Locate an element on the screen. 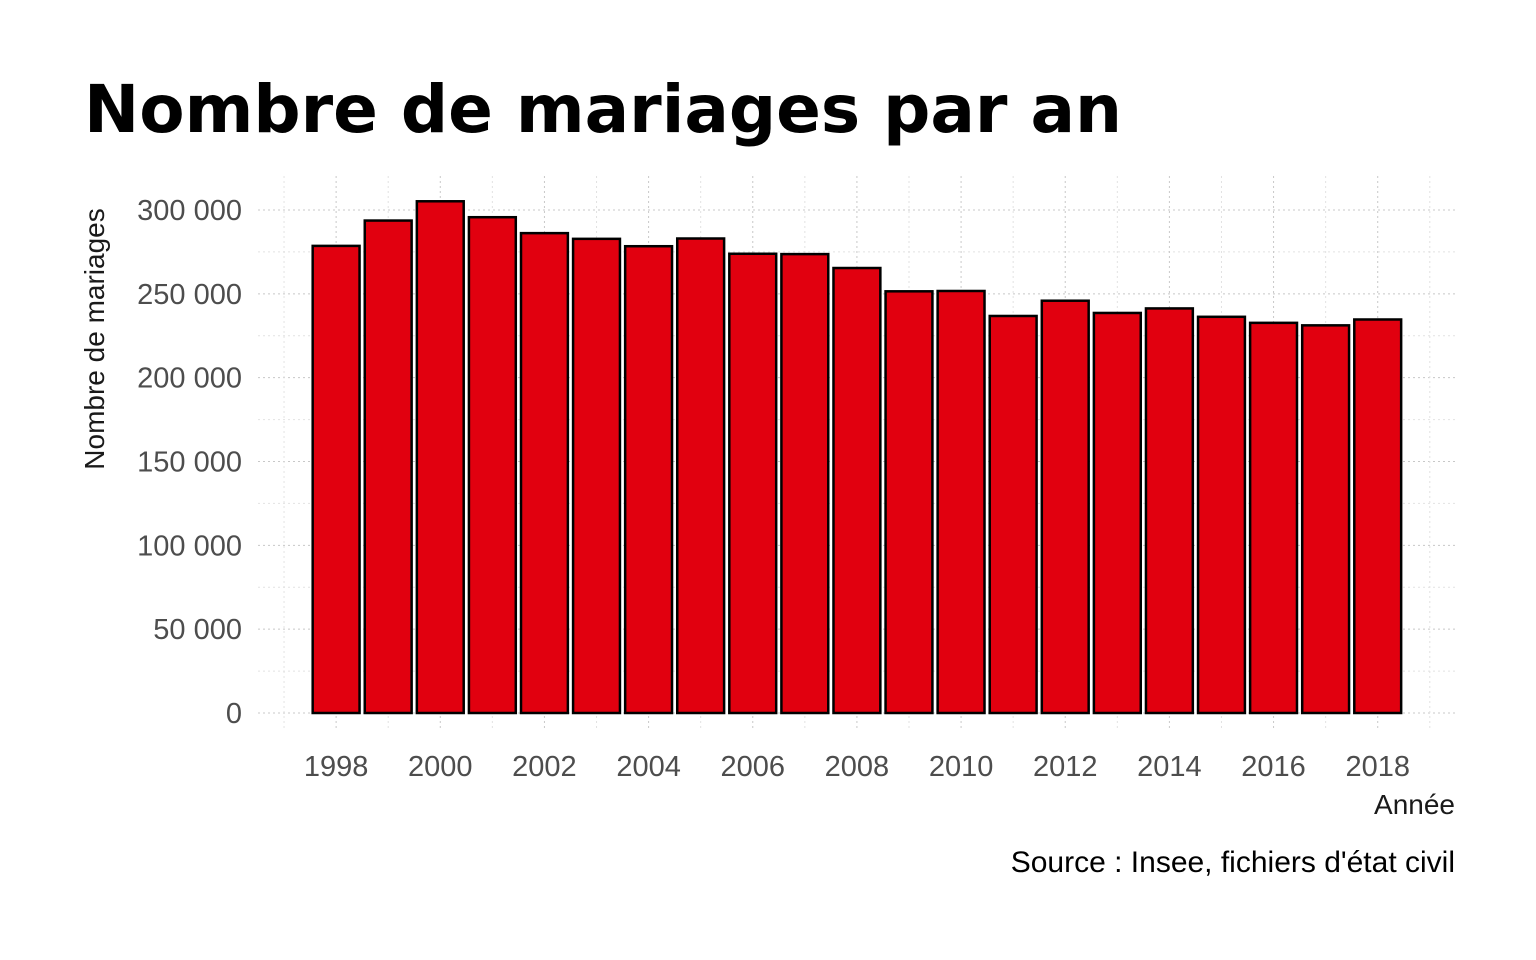 The image size is (1536, 960). bar-2017 is located at coordinates (1325, 519).